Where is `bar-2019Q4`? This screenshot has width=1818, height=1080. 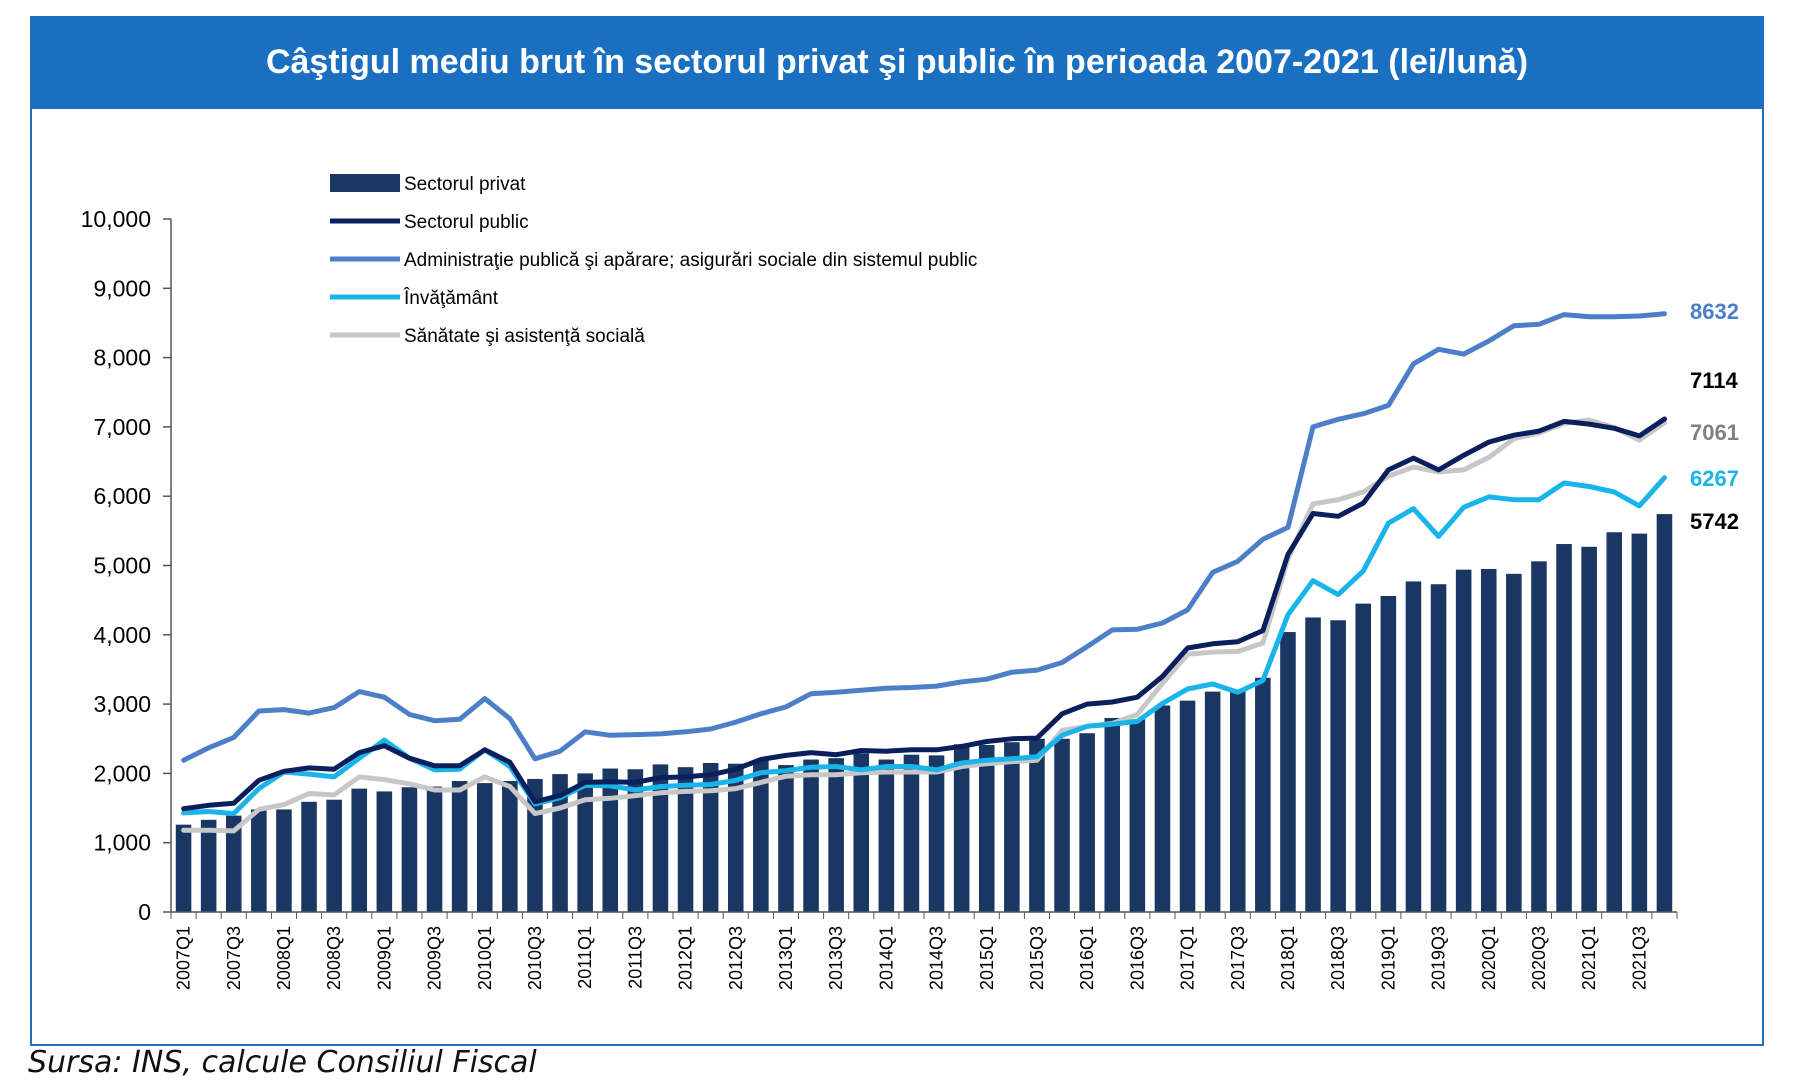
bar-2019Q4 is located at coordinates (1463, 740).